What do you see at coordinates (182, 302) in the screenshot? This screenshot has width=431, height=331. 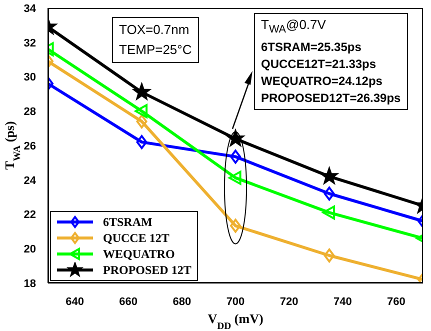 I see `x-tick-label: 680` at bounding box center [182, 302].